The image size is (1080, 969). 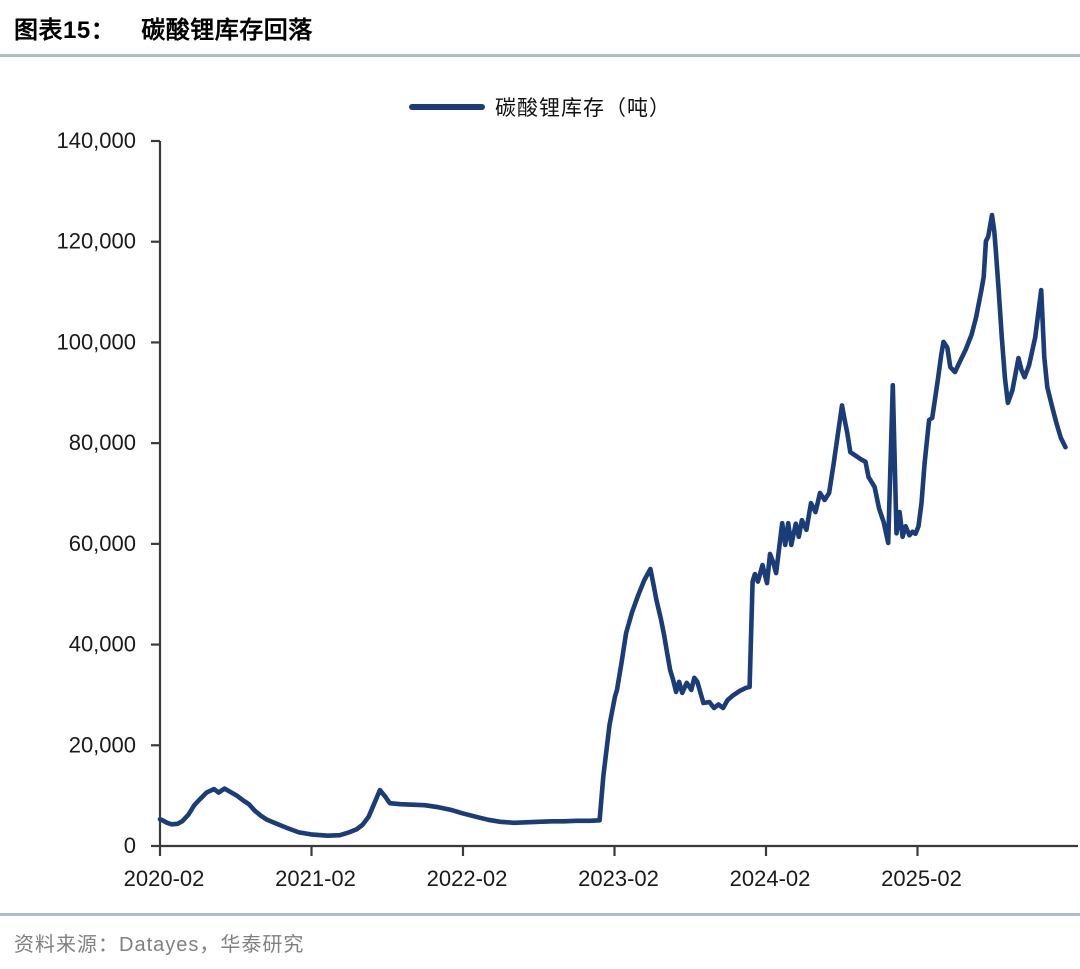 What do you see at coordinates (65, 30) in the screenshot?
I see `figure-number: 图表15：` at bounding box center [65, 30].